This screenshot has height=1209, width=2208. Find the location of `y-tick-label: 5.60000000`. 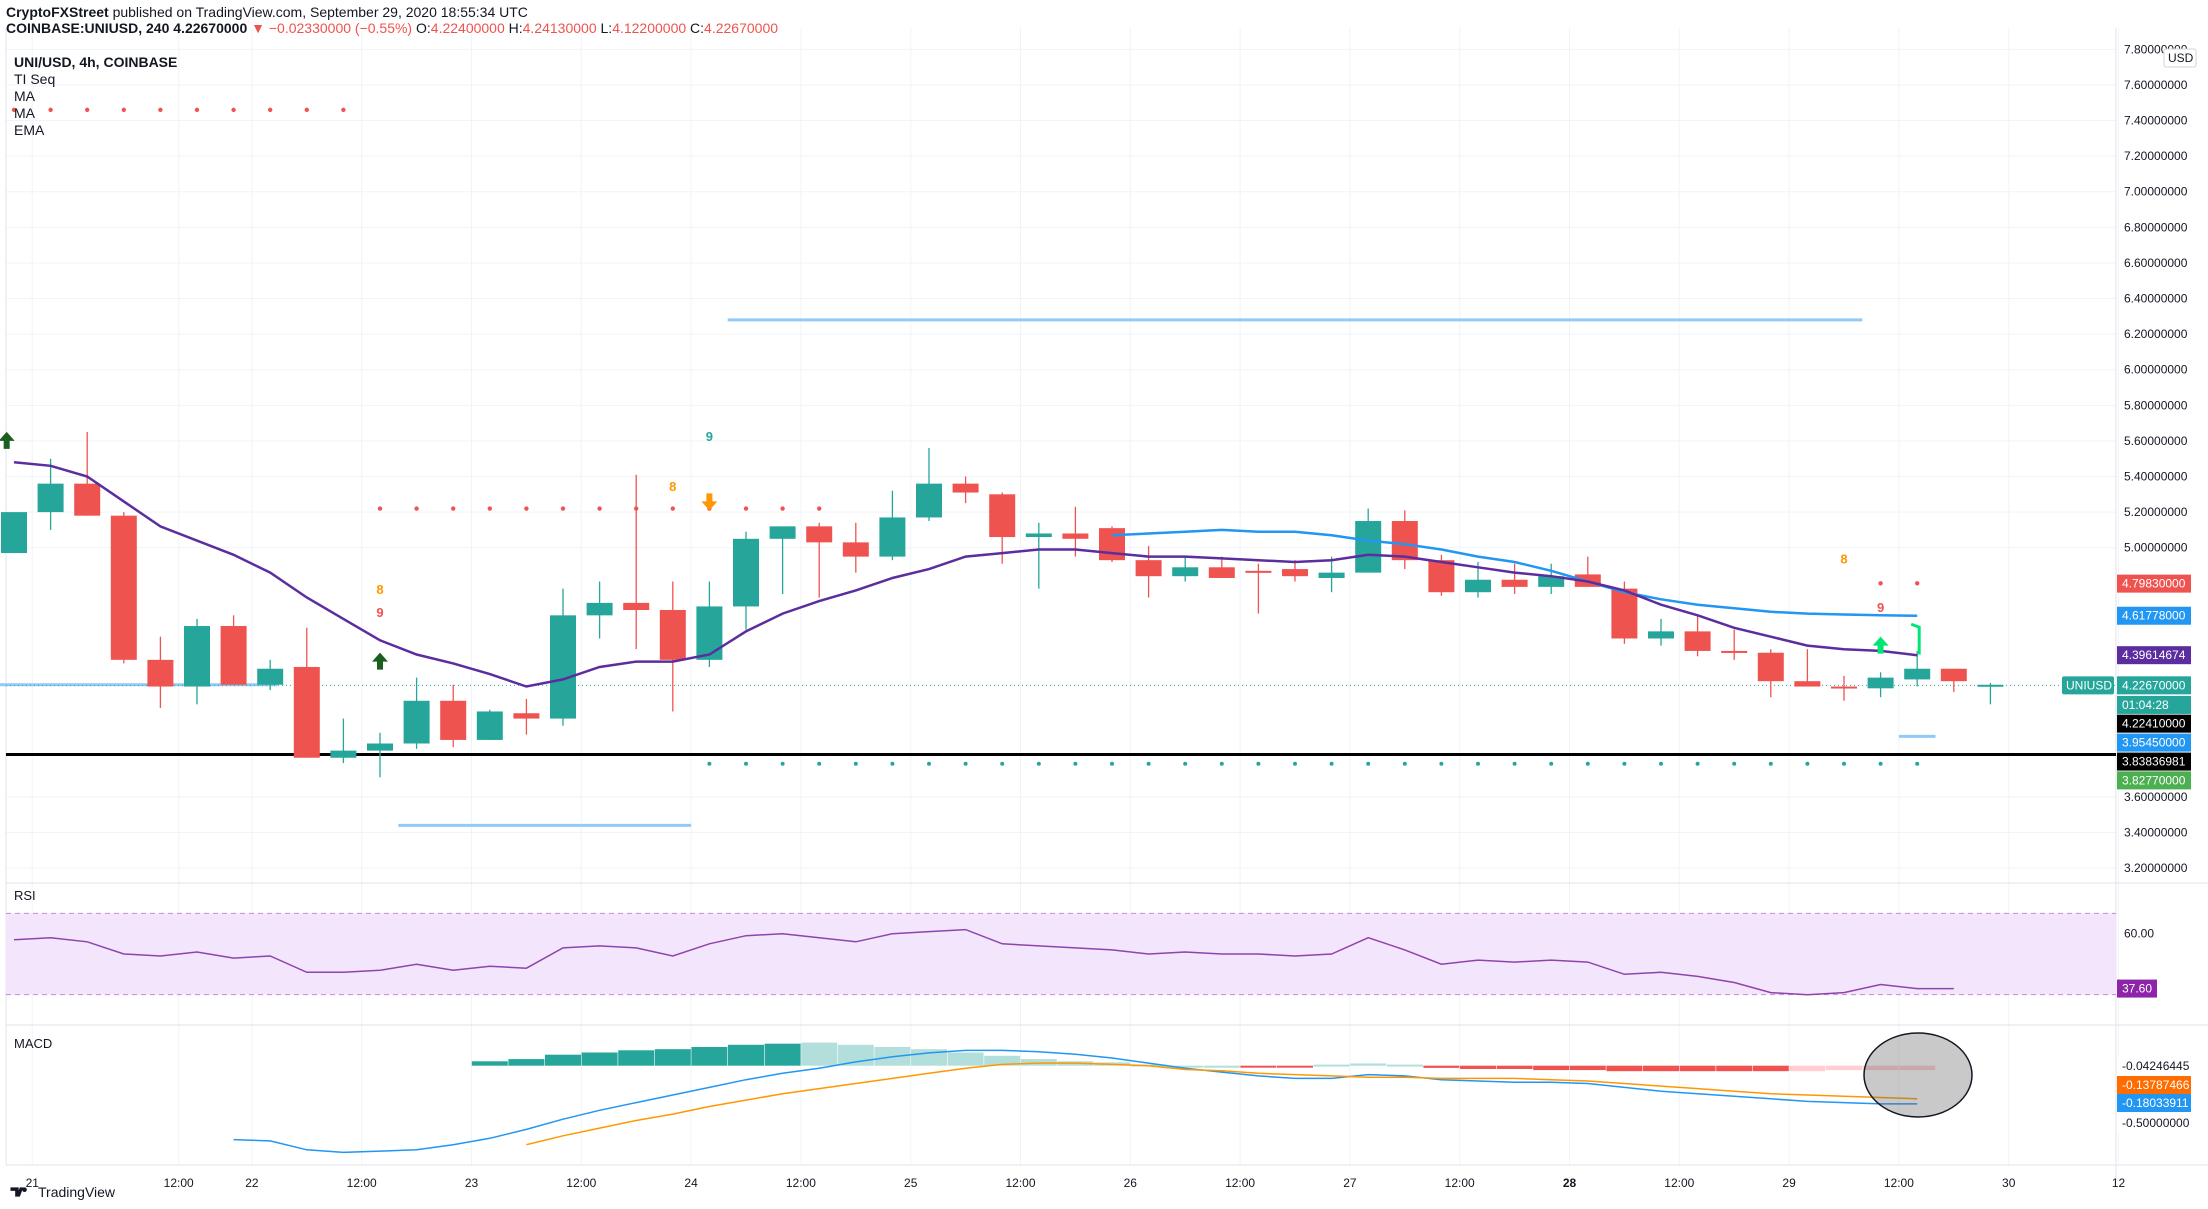

y-tick-label: 5.60000000 is located at coordinates (2156, 441).